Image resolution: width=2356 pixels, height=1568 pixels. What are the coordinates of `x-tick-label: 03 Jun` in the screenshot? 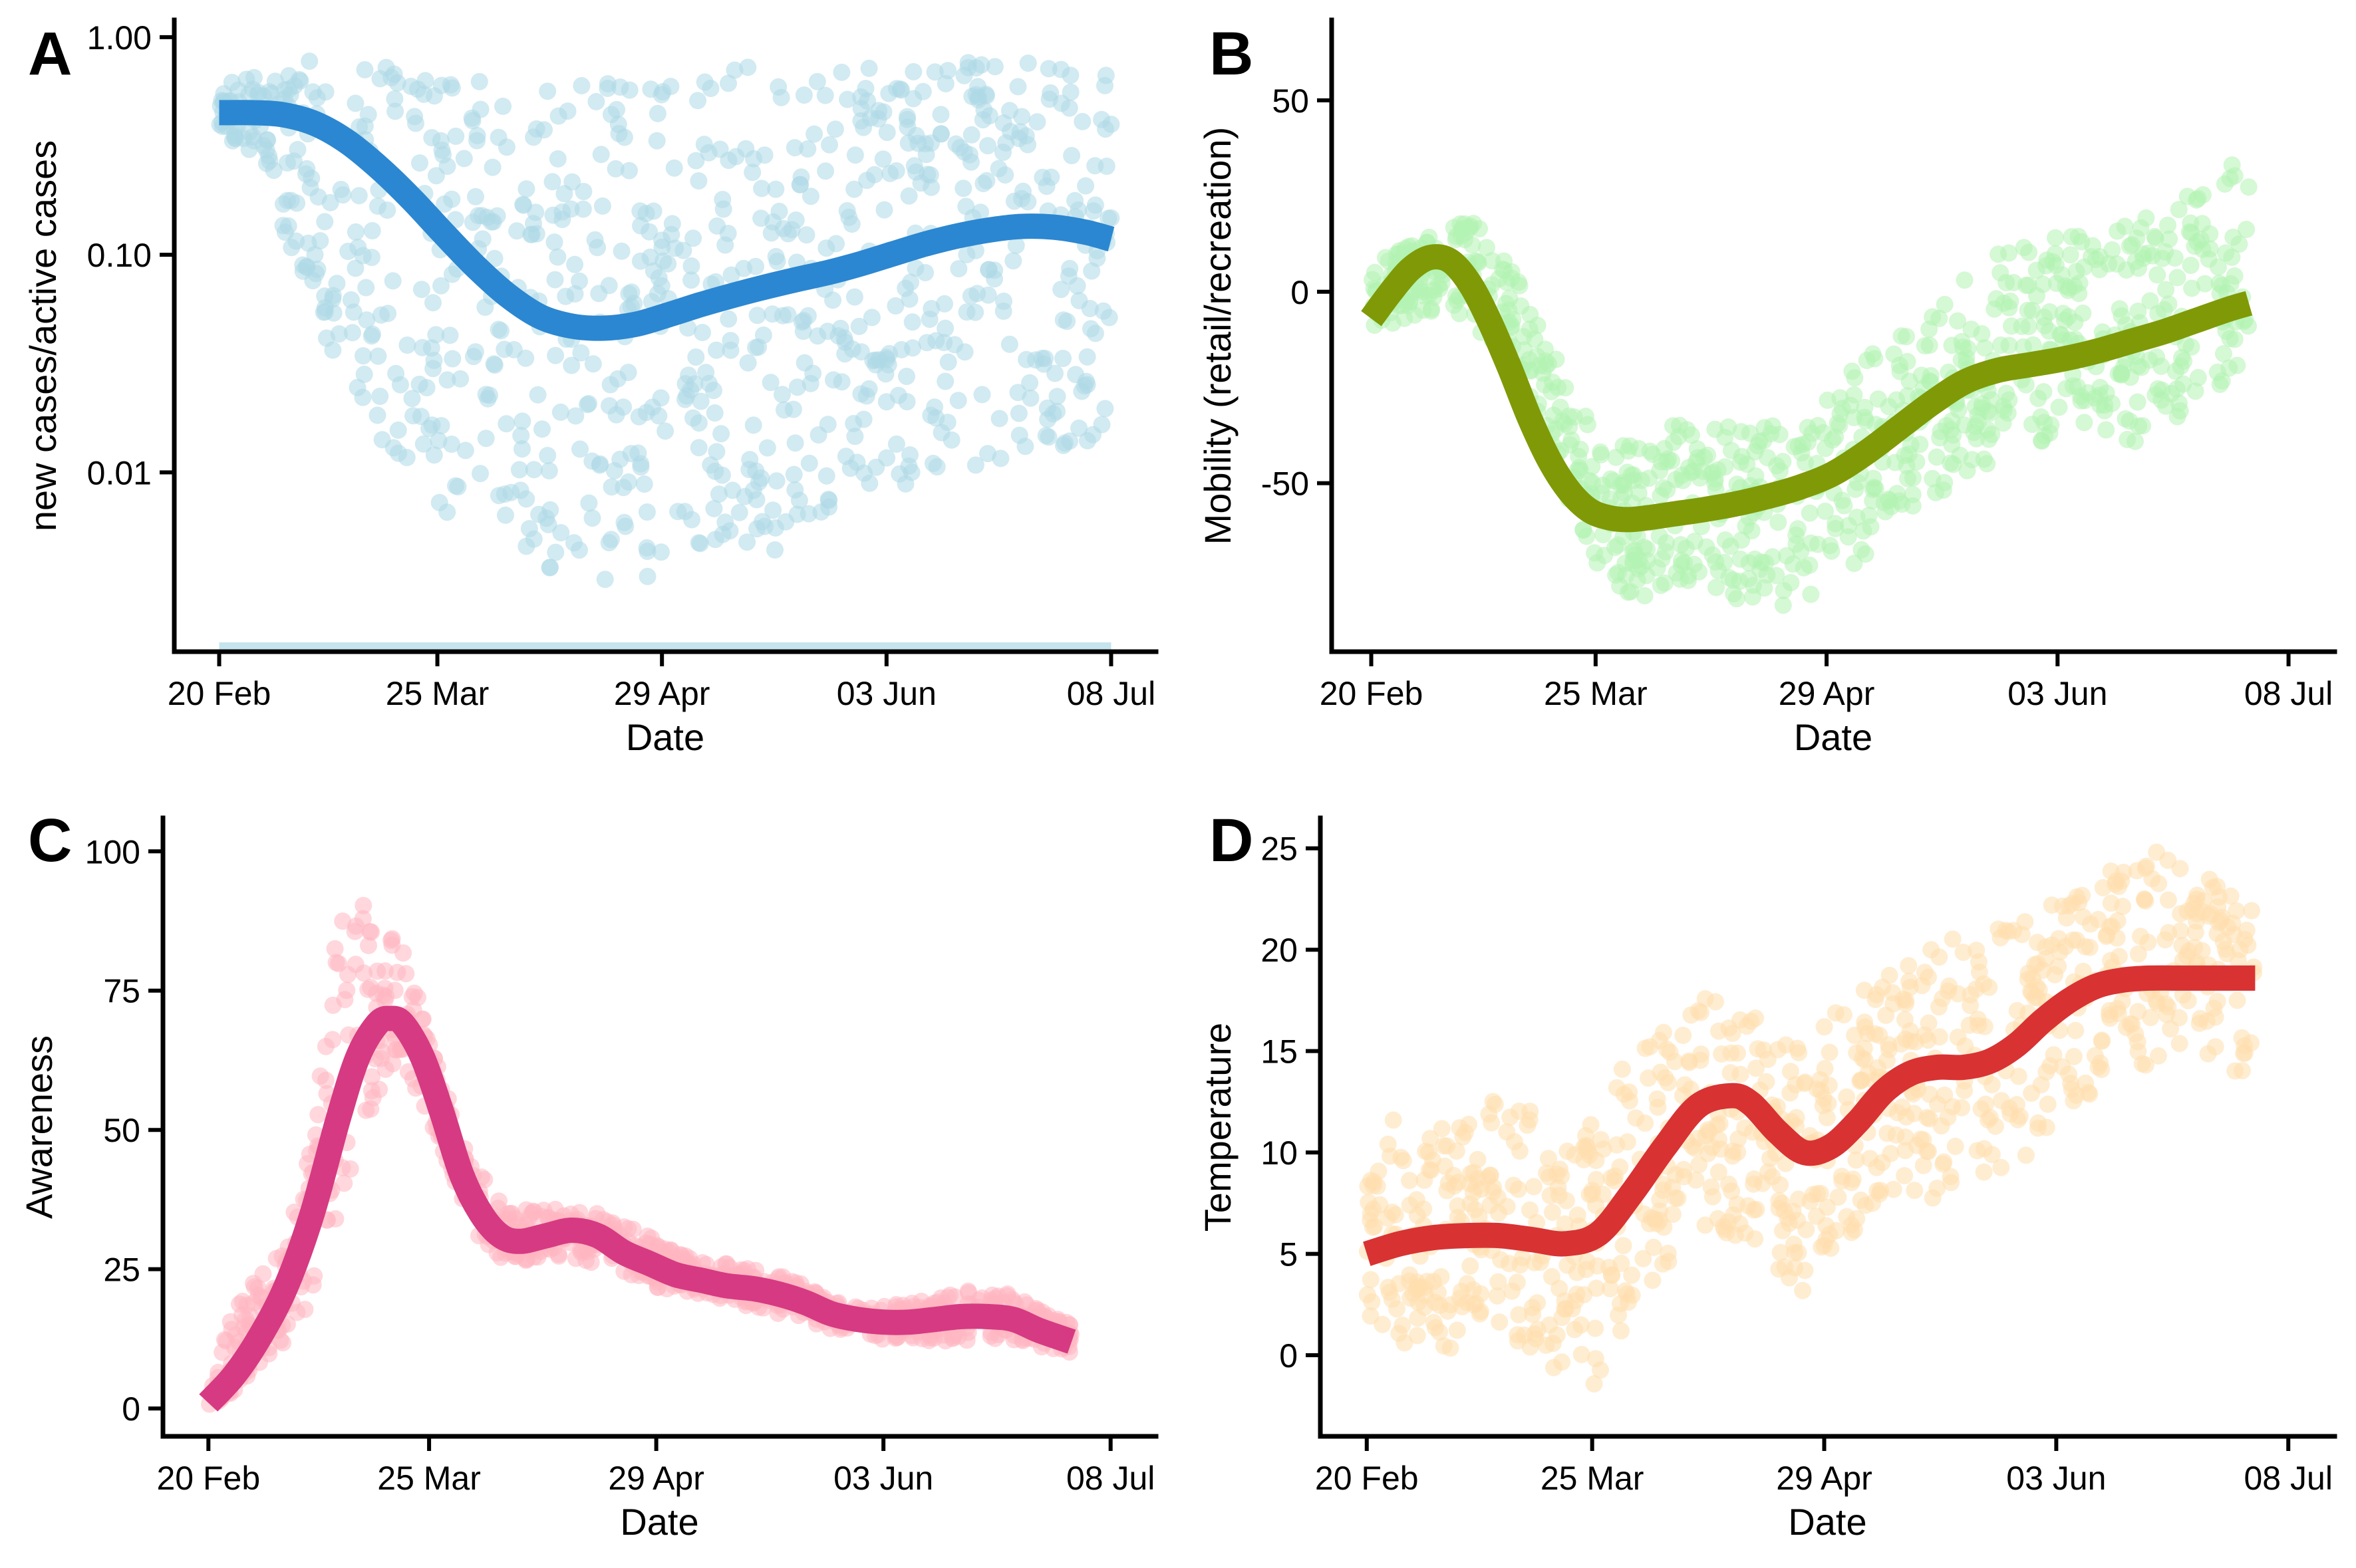 It's located at (2057, 693).